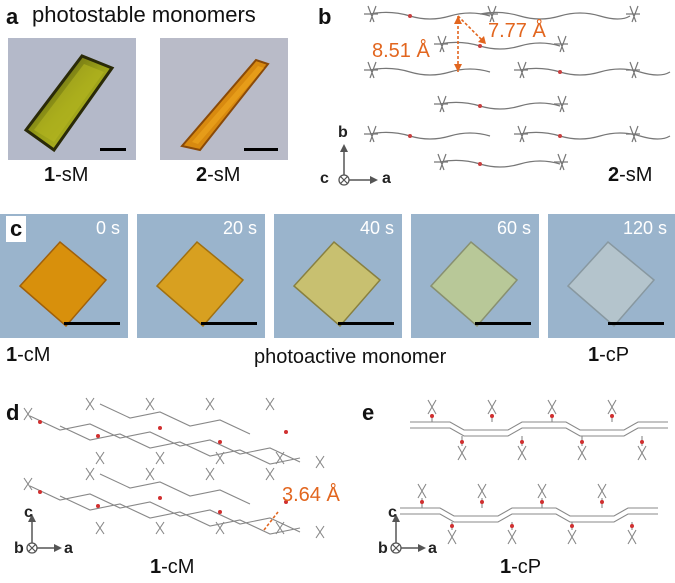  Describe the element at coordinates (376, 228) in the screenshot. I see `time-label-40: 40 s` at that location.